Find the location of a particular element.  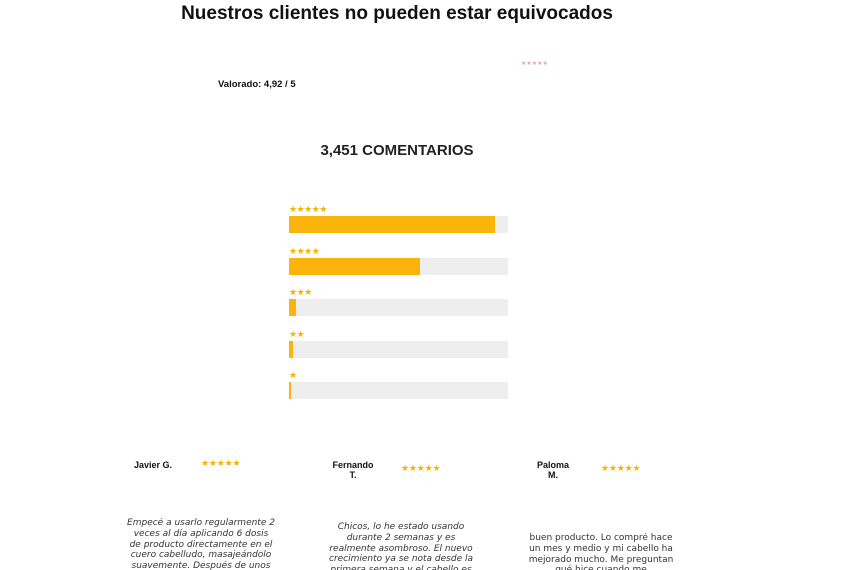

rating-summary-label: Valorado: 4,92 / 5 is located at coordinates (257, 84).